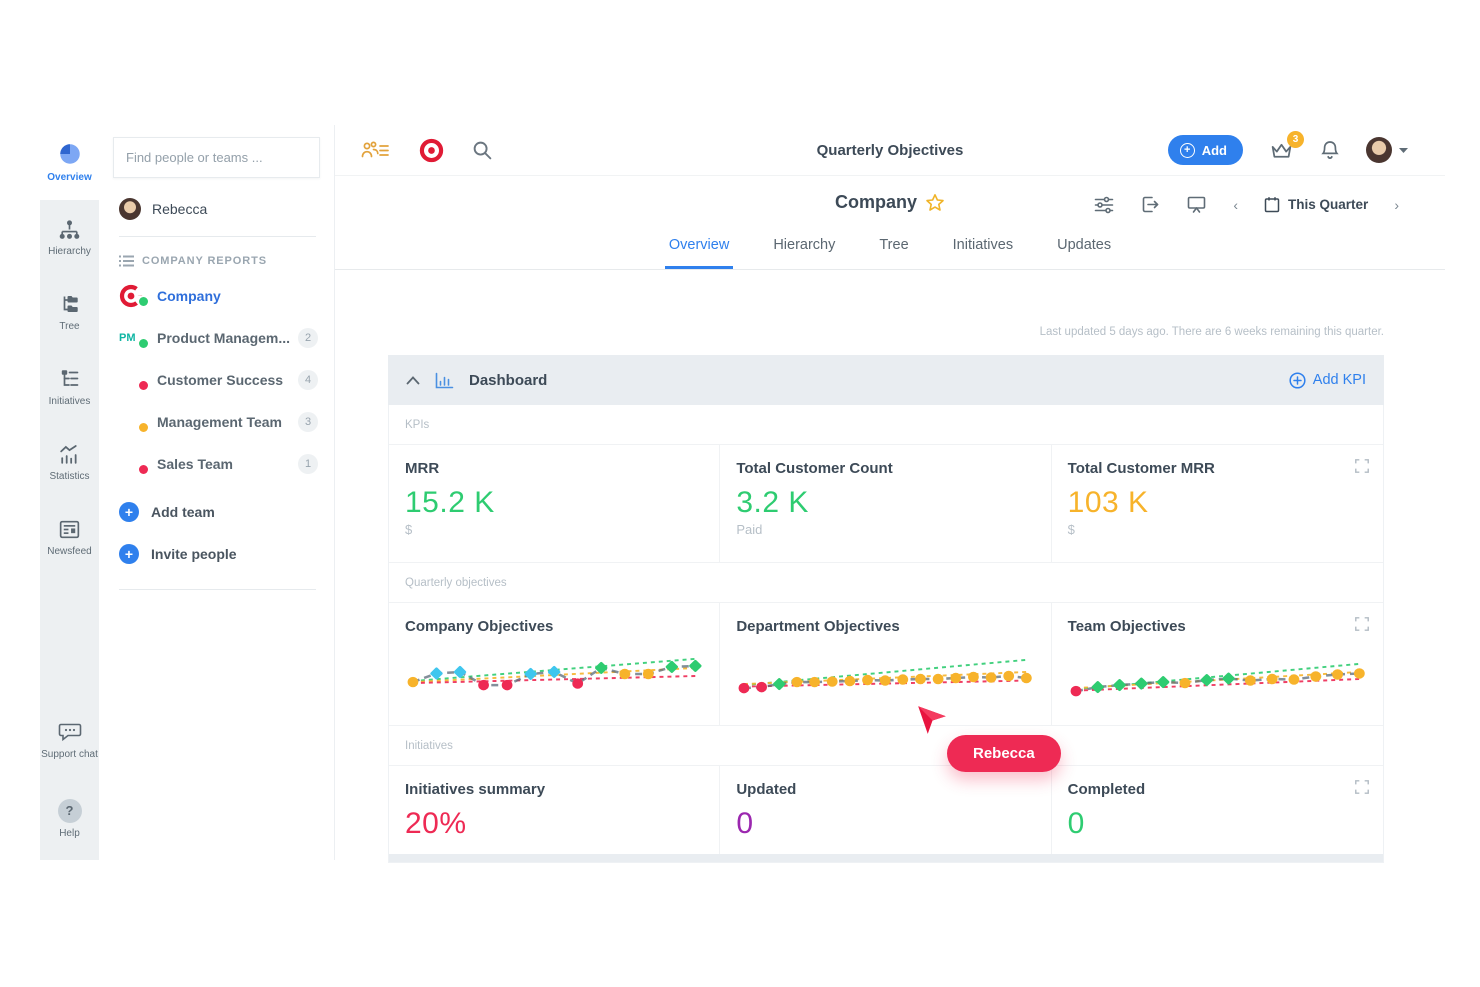 This screenshot has height=987, width=1480. I want to click on rail-item-newsfeed: Newsfeed, so click(69, 537).